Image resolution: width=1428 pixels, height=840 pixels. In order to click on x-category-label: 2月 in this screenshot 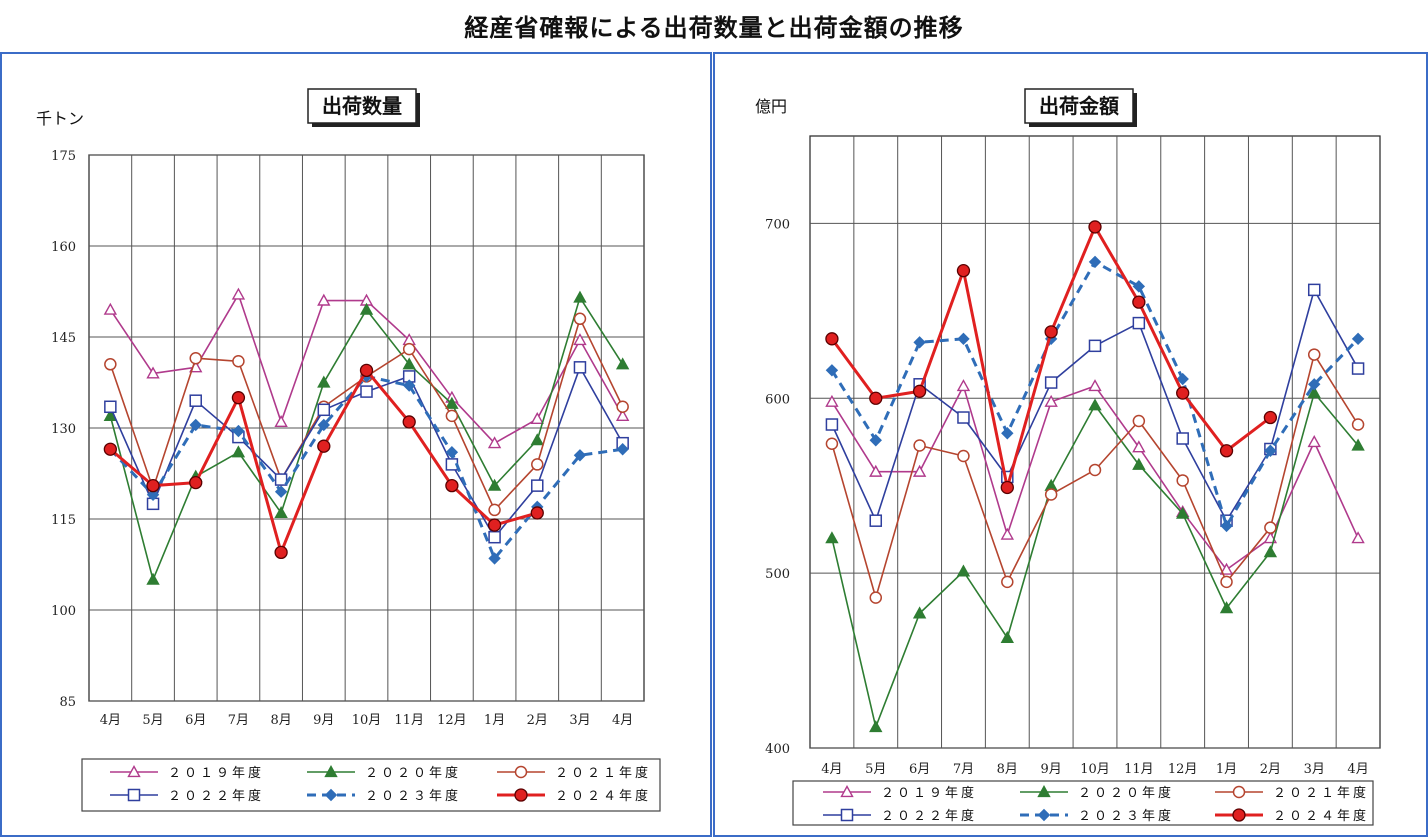, I will do `click(537, 720)`.